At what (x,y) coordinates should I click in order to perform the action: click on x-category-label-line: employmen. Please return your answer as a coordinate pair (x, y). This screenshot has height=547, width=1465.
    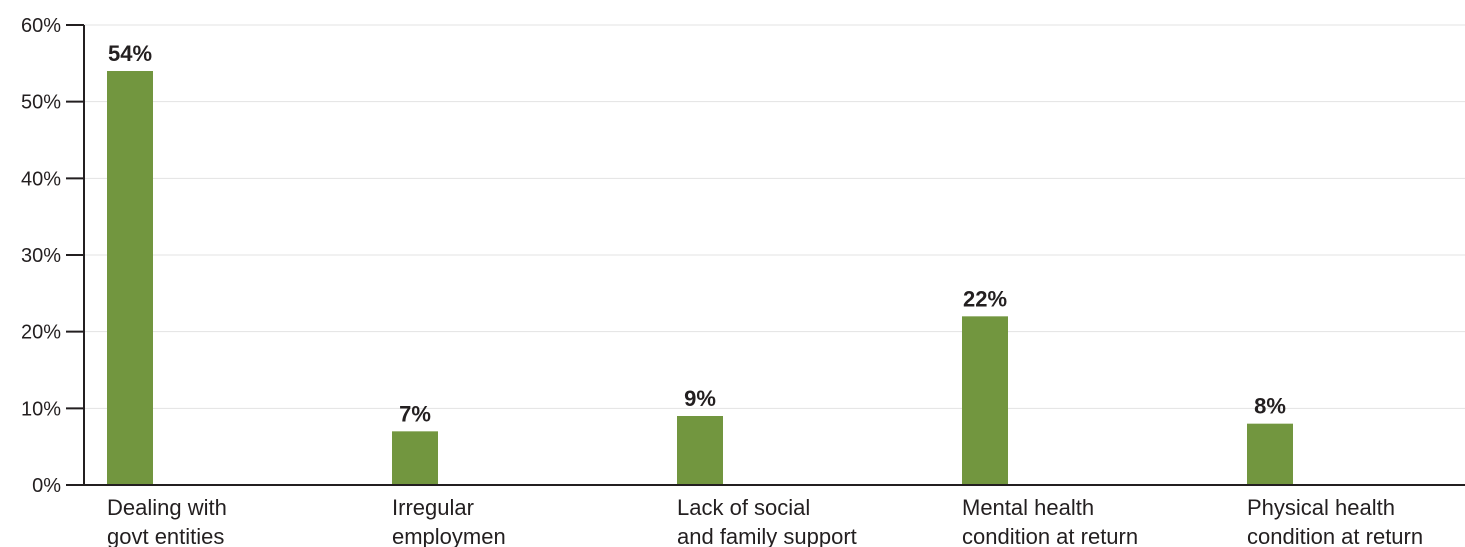
    Looking at the image, I should click on (449, 535).